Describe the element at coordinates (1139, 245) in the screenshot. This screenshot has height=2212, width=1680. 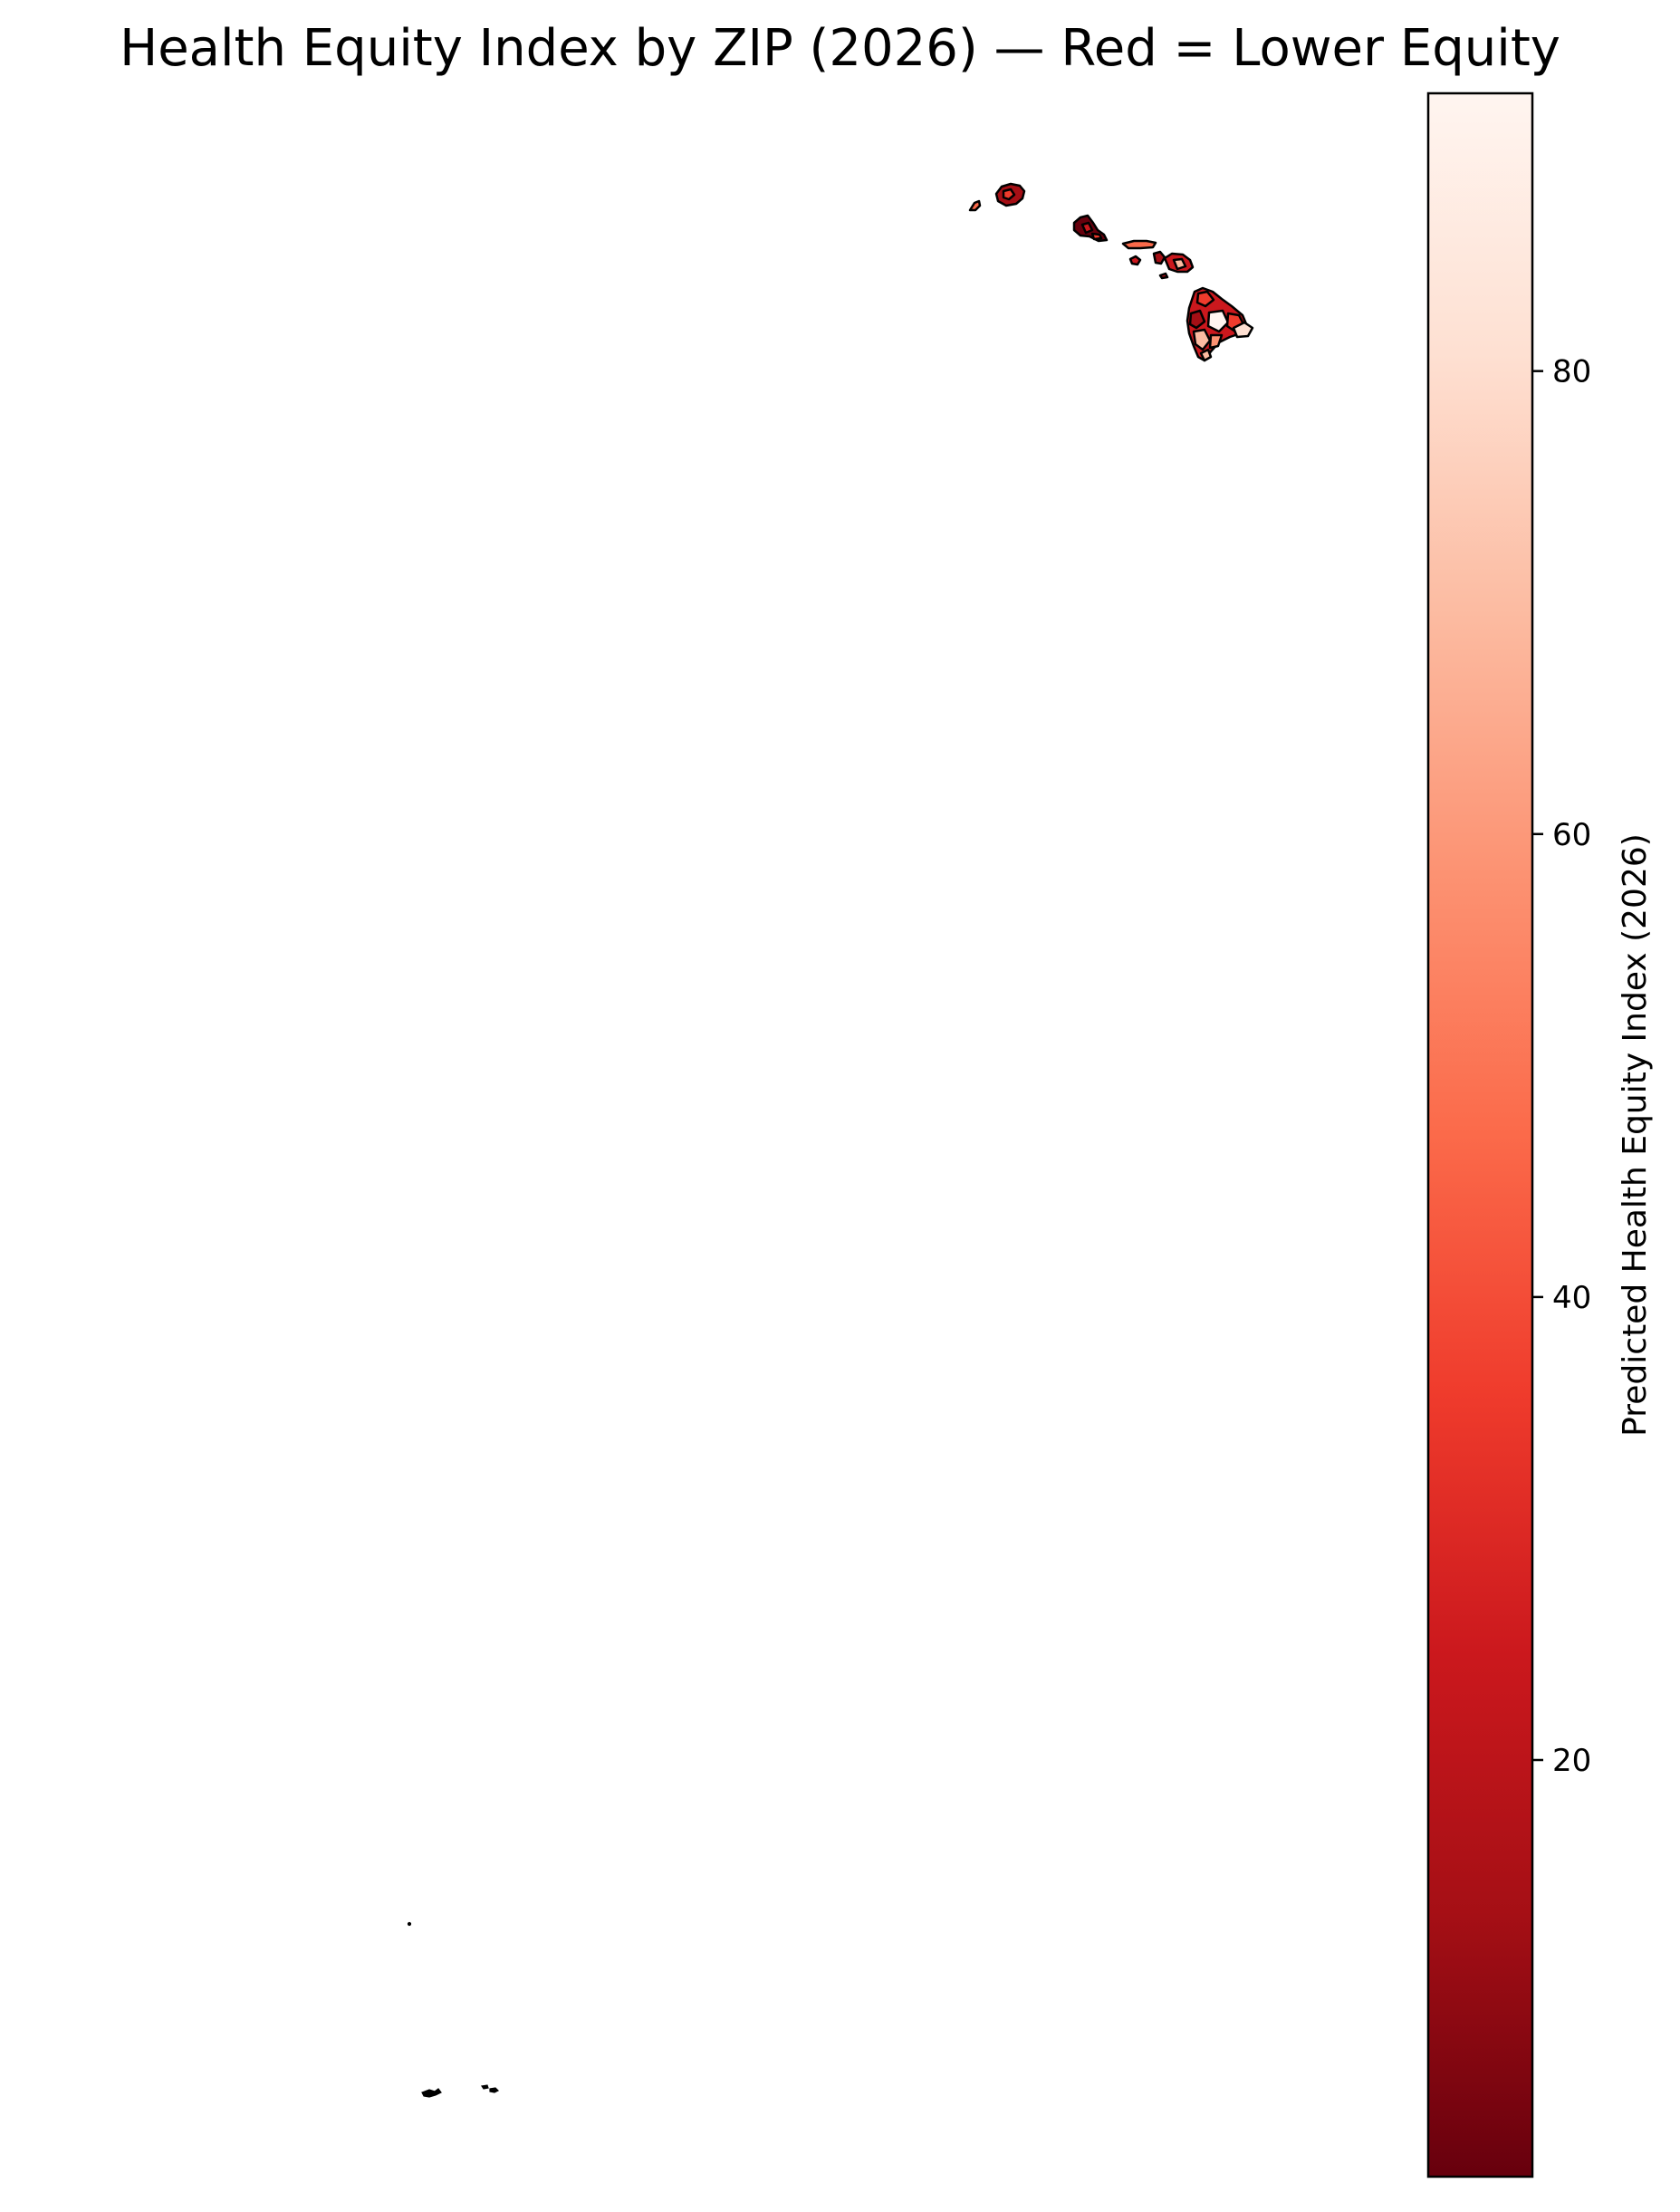
I see `island-molokai` at that location.